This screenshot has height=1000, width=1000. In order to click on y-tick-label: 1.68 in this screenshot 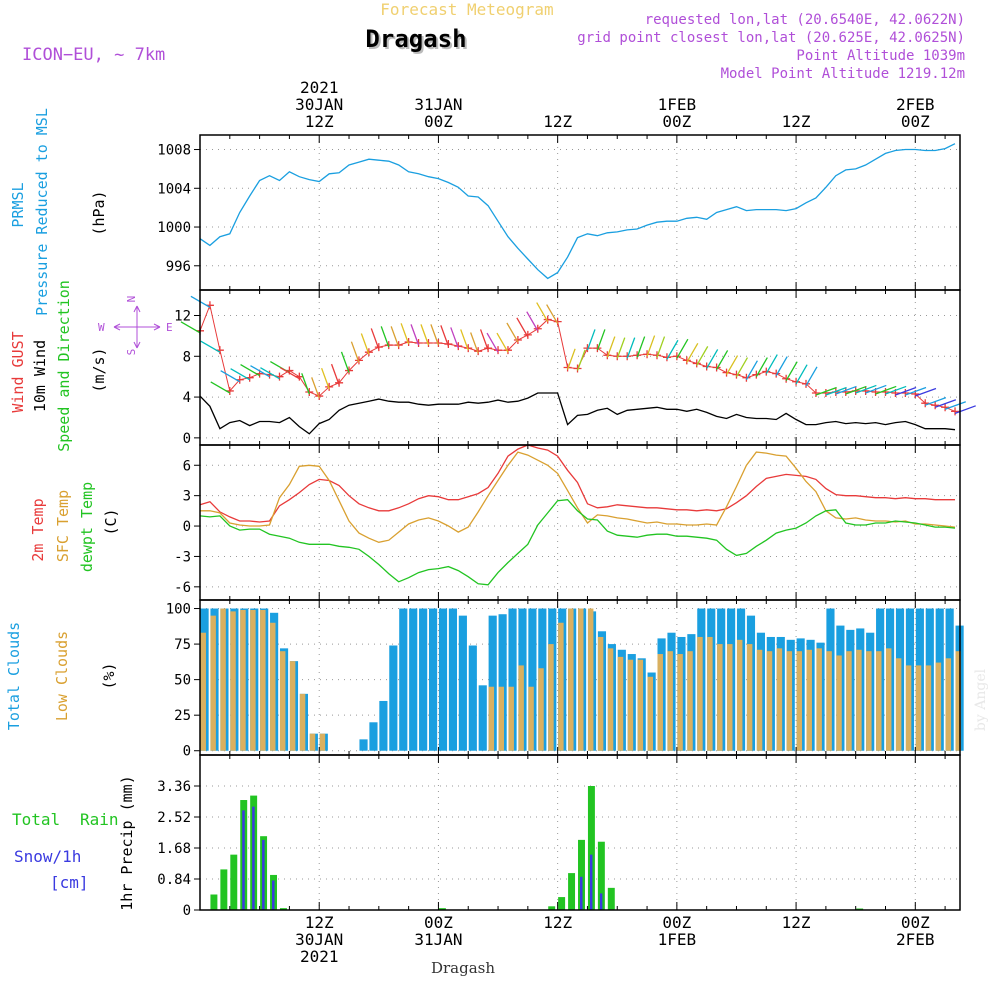, I will do `click(174, 849)`.